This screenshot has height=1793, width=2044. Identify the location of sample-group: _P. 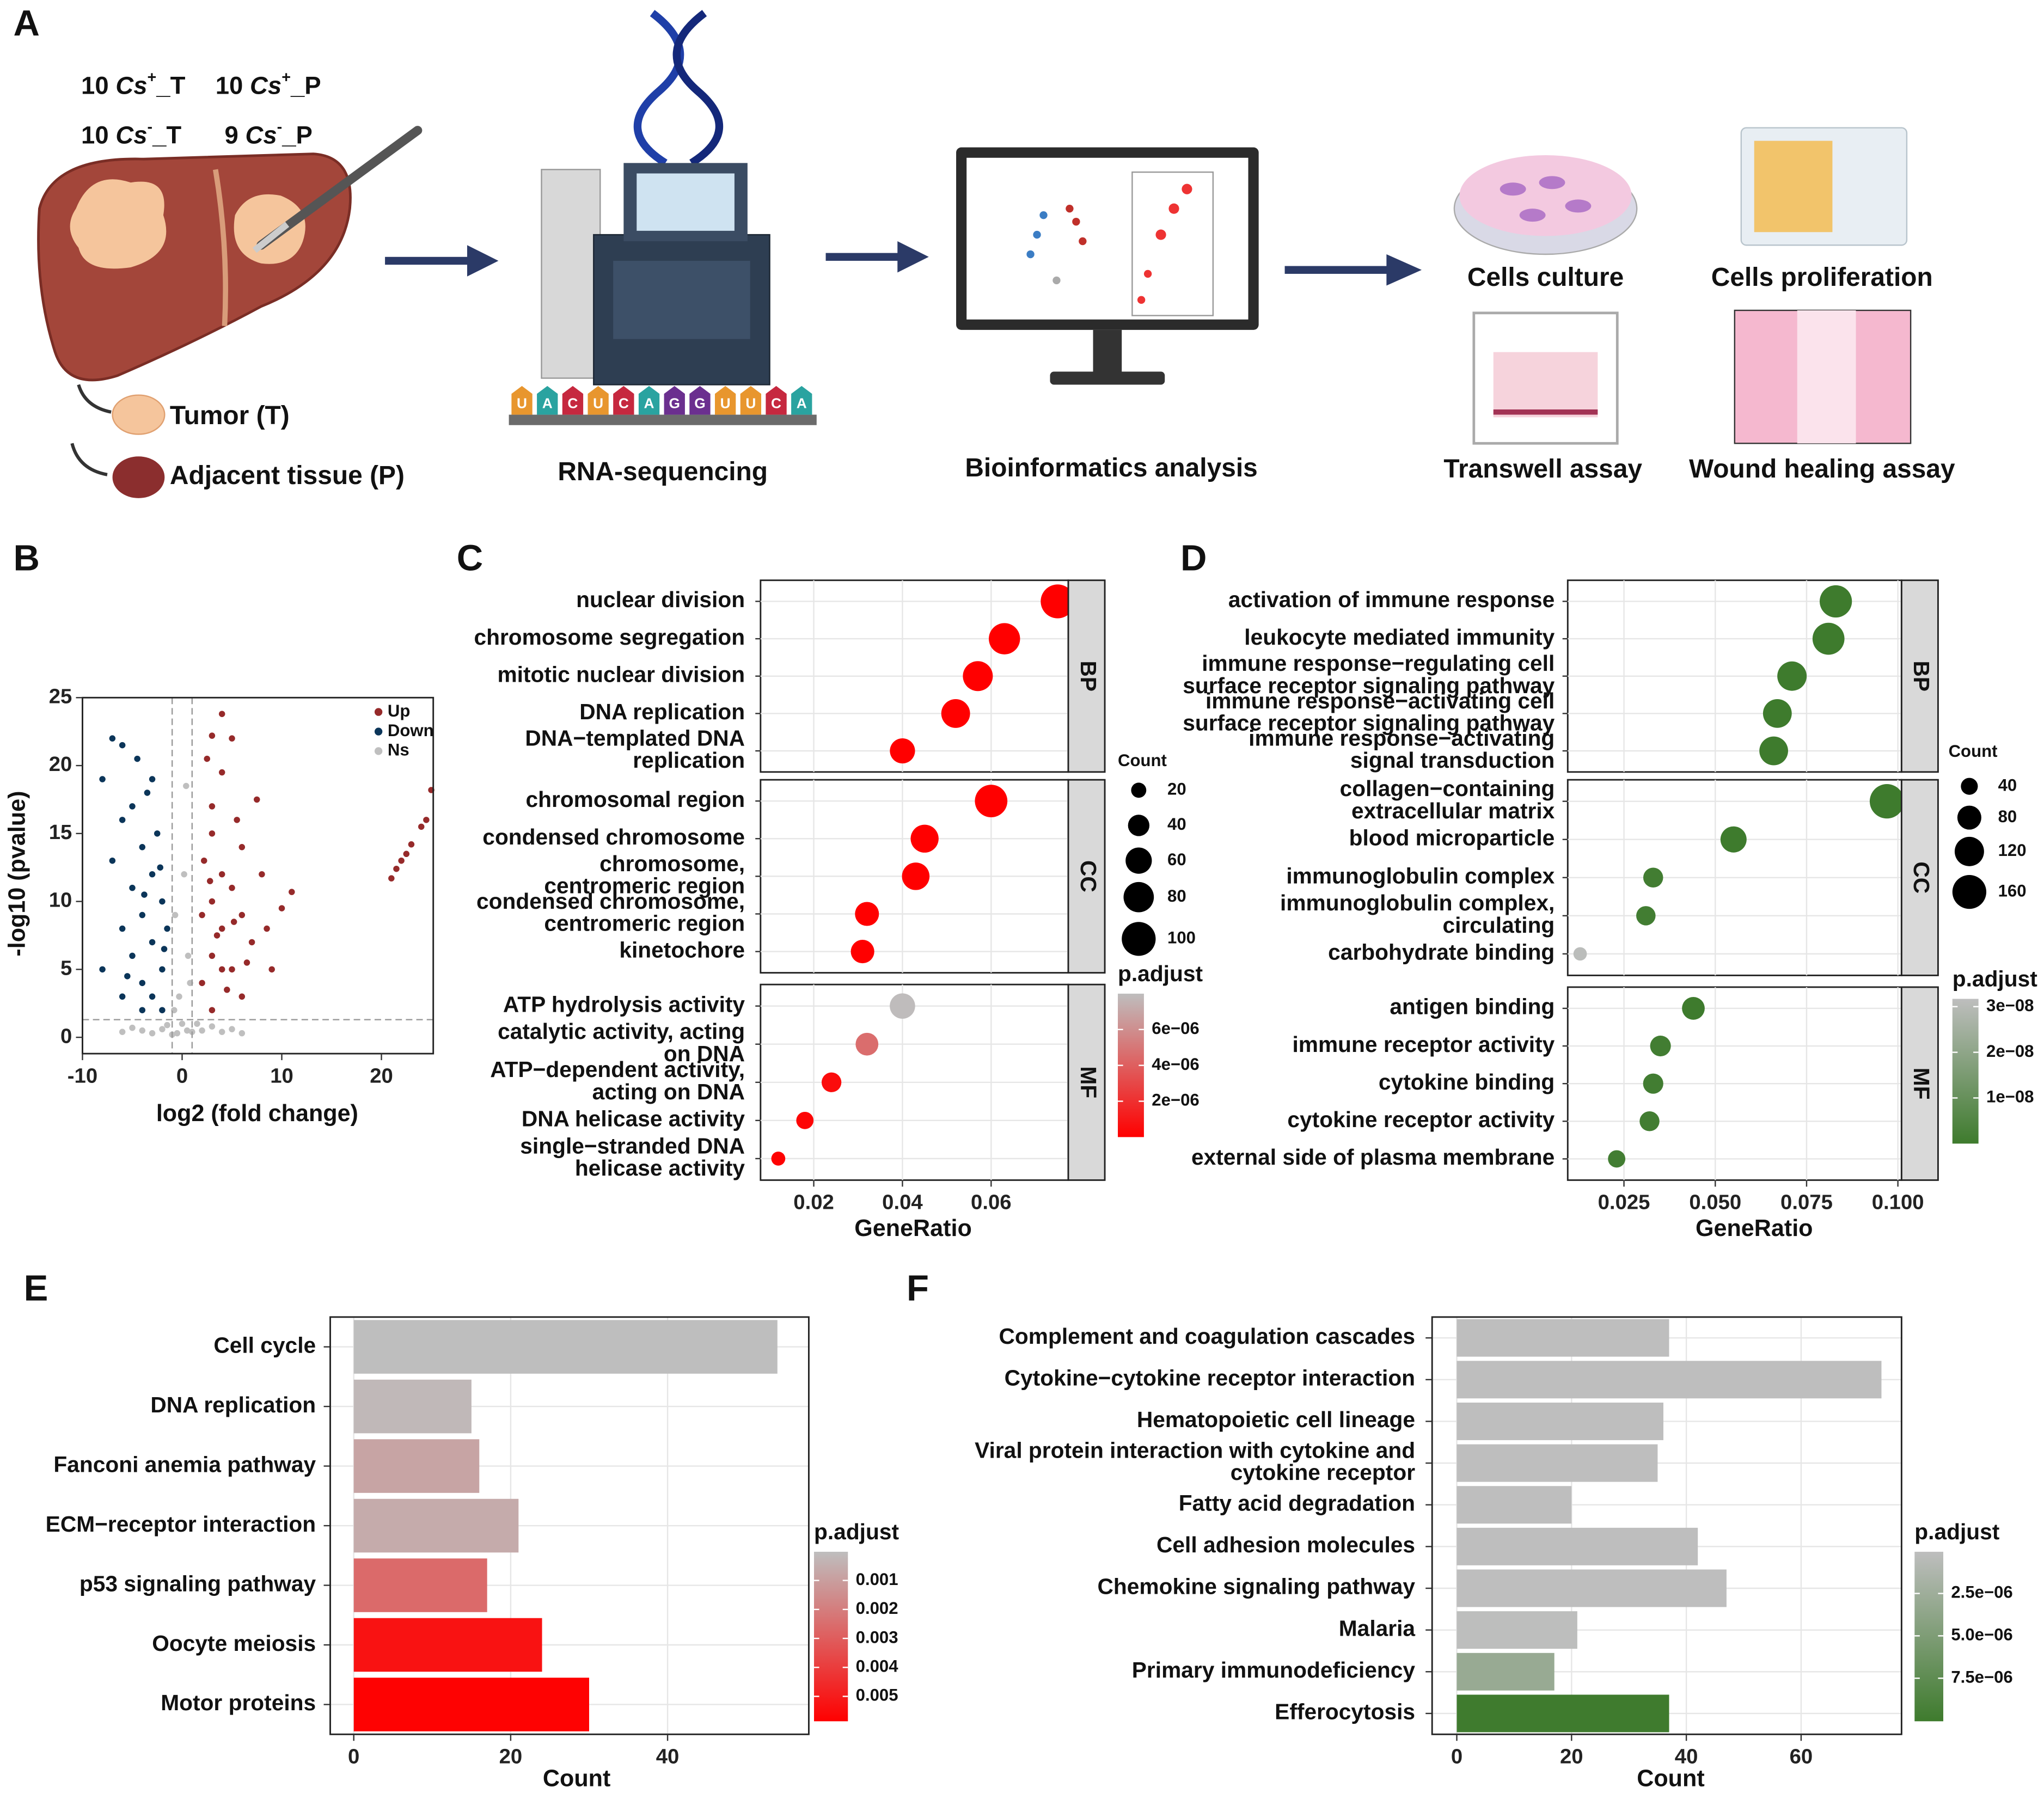
(305, 85).